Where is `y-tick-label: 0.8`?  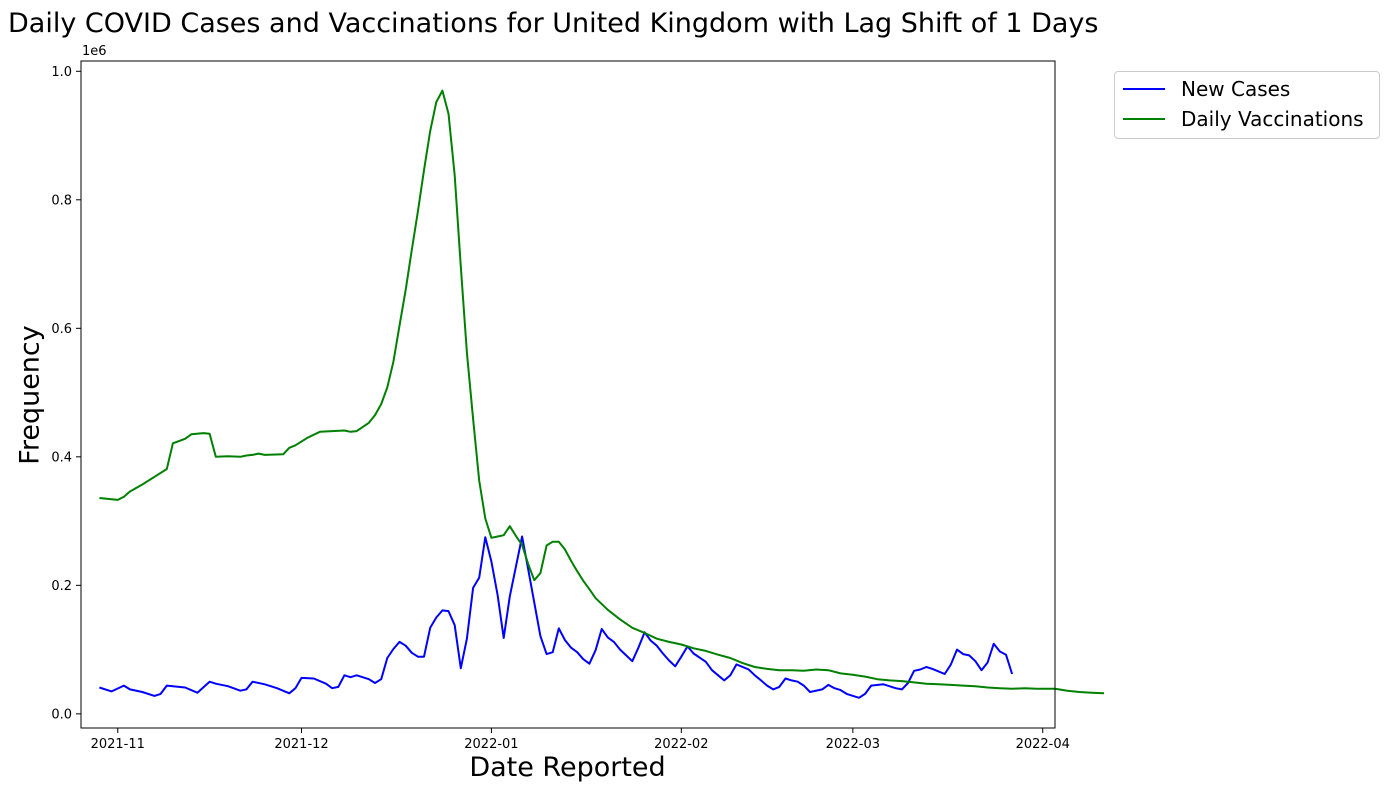
y-tick-label: 0.8 is located at coordinates (61, 200).